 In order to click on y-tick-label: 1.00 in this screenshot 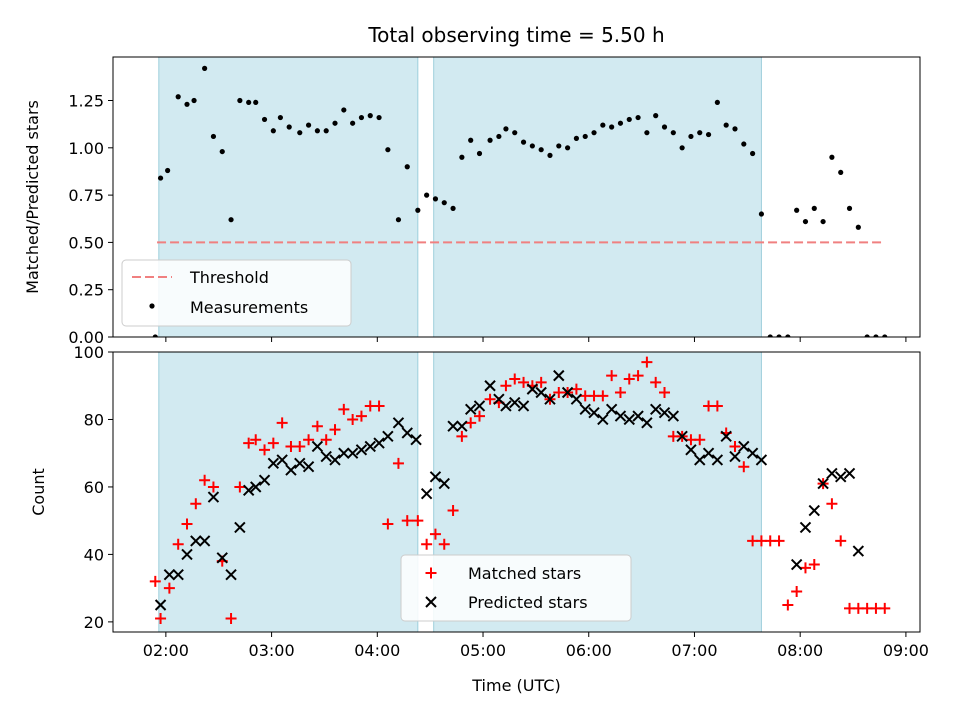, I will do `click(86, 148)`.